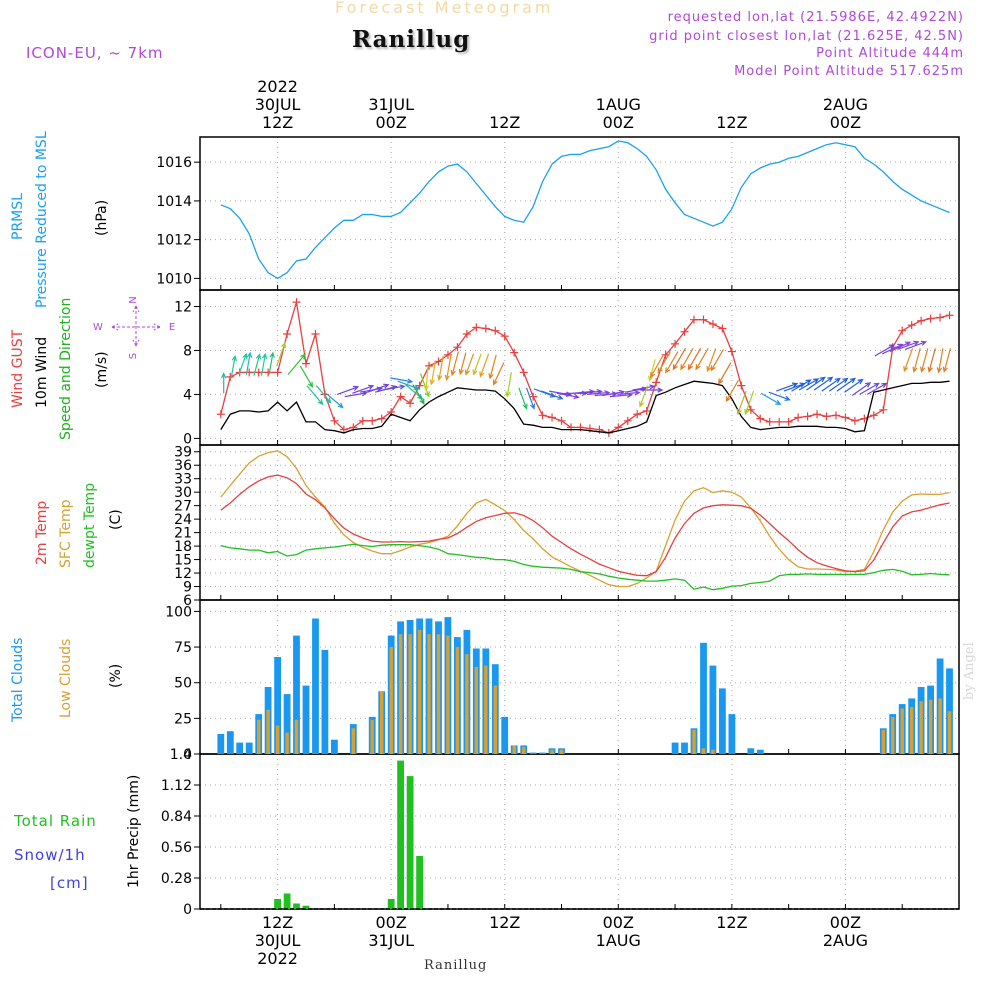 Image resolution: width=1000 pixels, height=1000 pixels. I want to click on y-tick-label: 8, so click(187, 351).